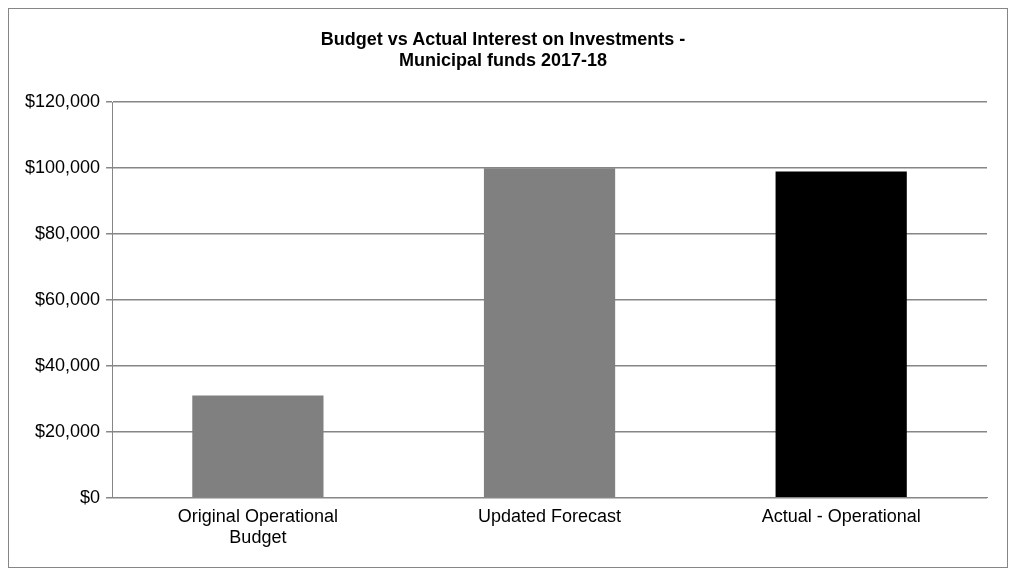 This screenshot has height=580, width=1018. What do you see at coordinates (841, 334) in the screenshot?
I see `bar` at bounding box center [841, 334].